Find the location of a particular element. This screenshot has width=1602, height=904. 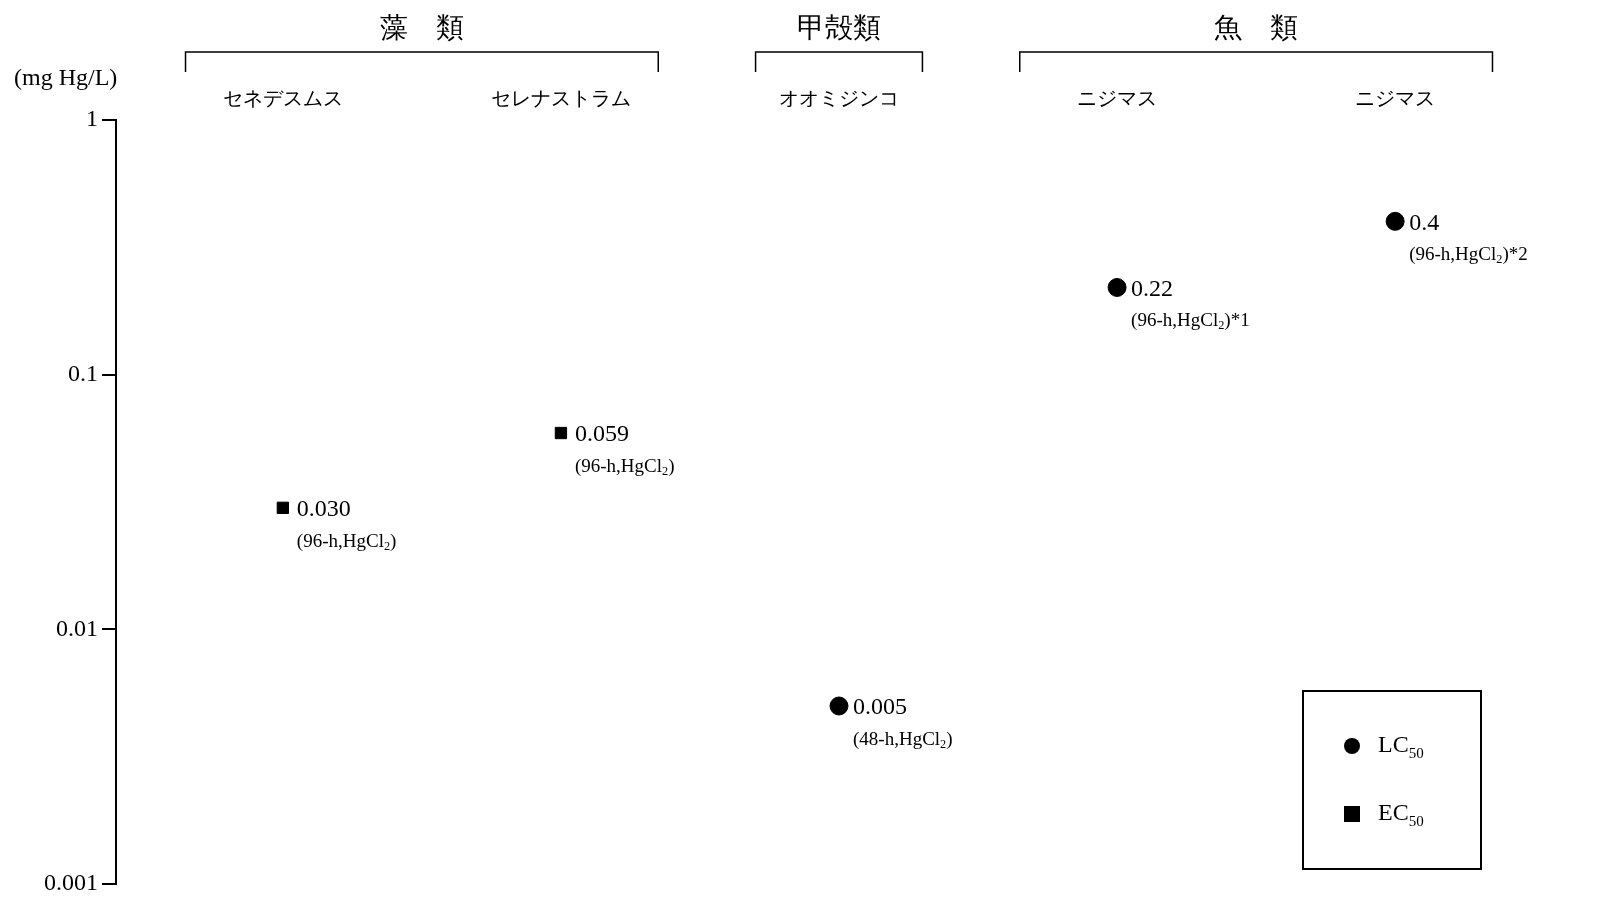

y-tick-label: 0.01 is located at coordinates (77, 627).